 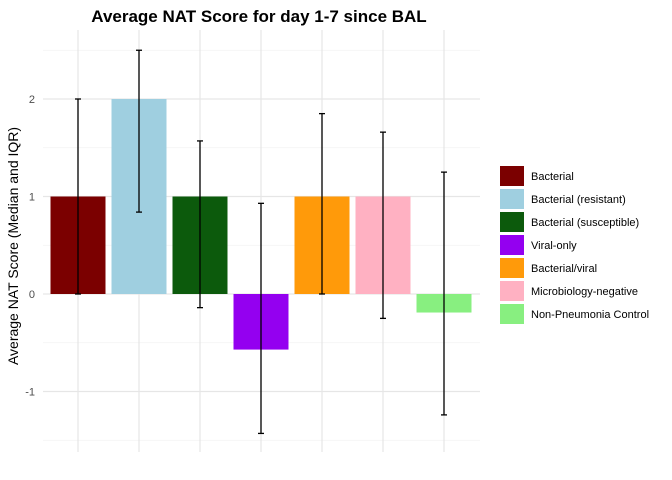 What do you see at coordinates (585, 223) in the screenshot?
I see `legend-label-2: Bacterial (susceptible)` at bounding box center [585, 223].